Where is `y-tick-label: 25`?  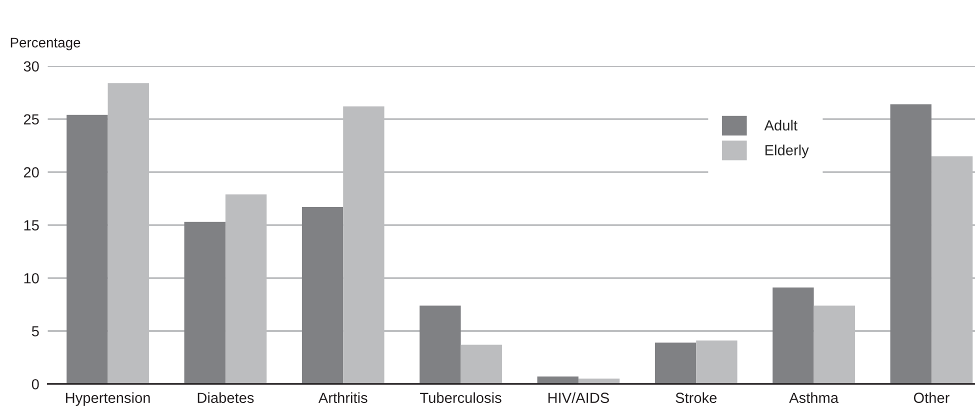
y-tick-label: 25 is located at coordinates (31, 119).